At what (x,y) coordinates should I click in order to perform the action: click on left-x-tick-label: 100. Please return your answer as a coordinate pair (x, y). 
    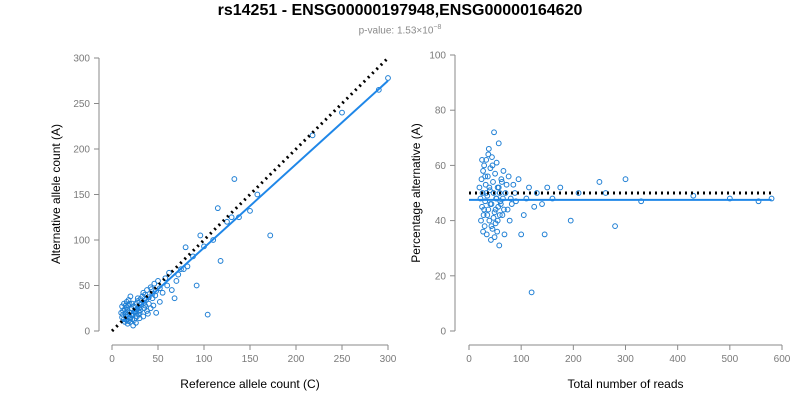
    Looking at the image, I should click on (204, 359).